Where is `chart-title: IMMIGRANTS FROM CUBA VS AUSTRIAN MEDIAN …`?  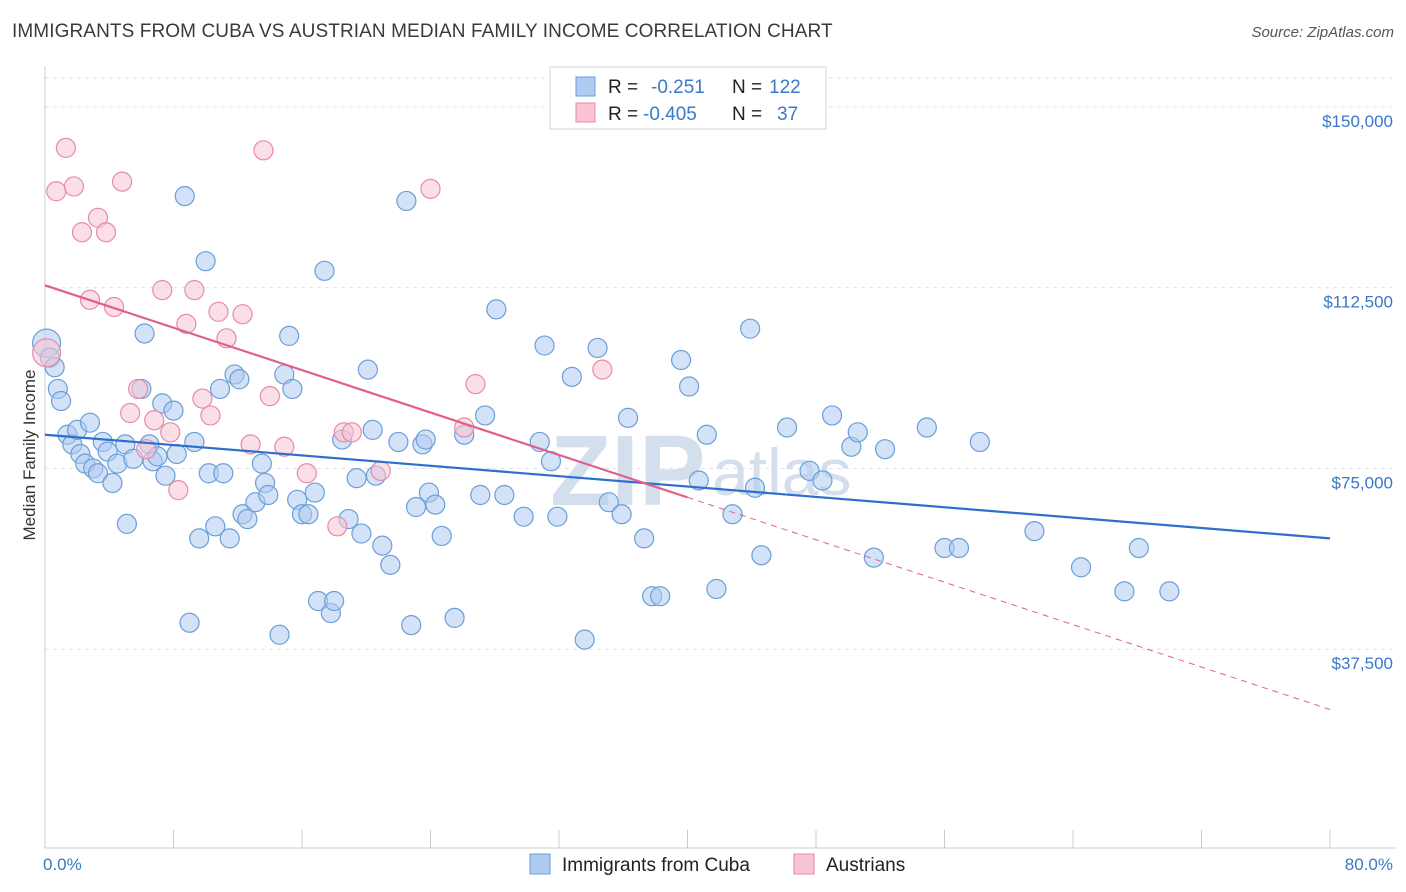
chart-title: IMMIGRANTS FROM CUBA VS AUSTRIAN MEDIAN … is located at coordinates (422, 31).